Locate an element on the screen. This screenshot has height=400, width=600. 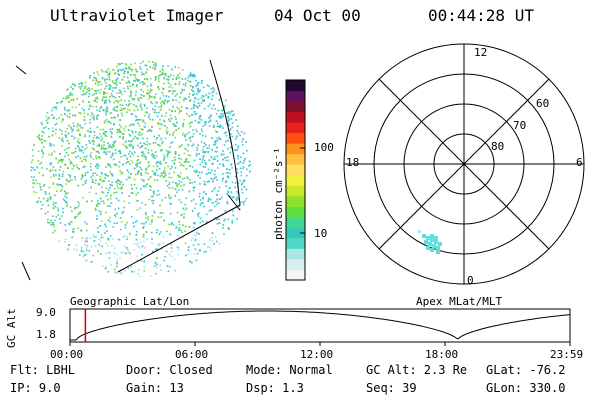
color-bar-segment is located at coordinates (295, 159).